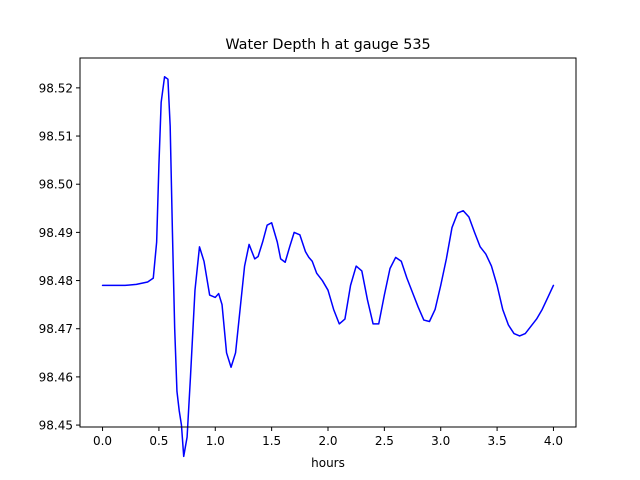 This screenshot has width=640, height=480. What do you see at coordinates (56, 185) in the screenshot?
I see `y-tick-label: 98.50` at bounding box center [56, 185].